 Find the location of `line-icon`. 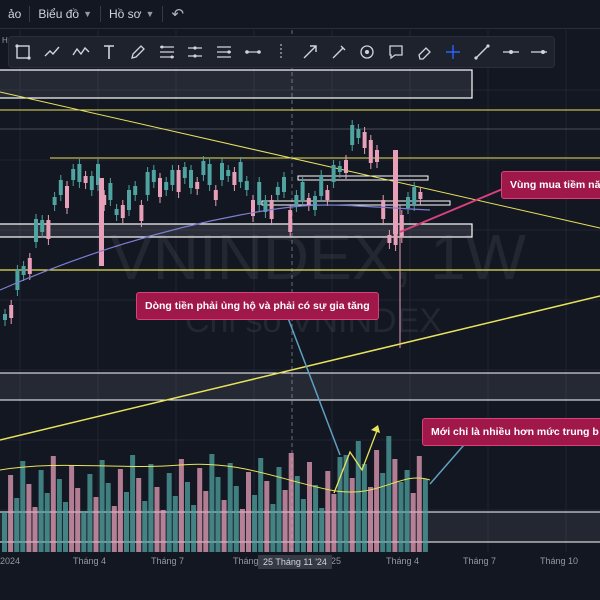

line-icon is located at coordinates (482, 52).